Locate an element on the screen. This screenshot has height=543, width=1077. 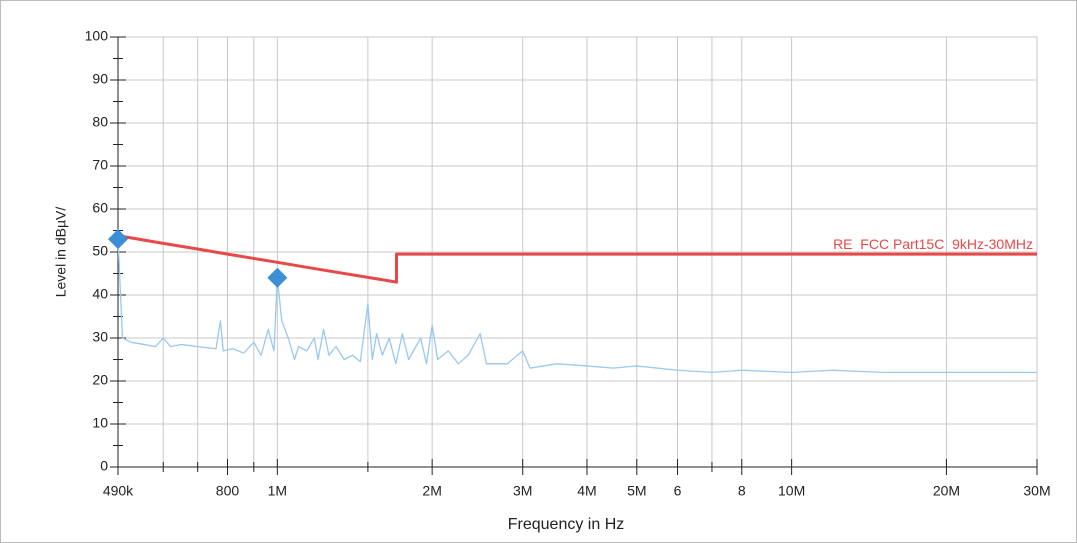
x-tick-label: 20M is located at coordinates (946, 491).